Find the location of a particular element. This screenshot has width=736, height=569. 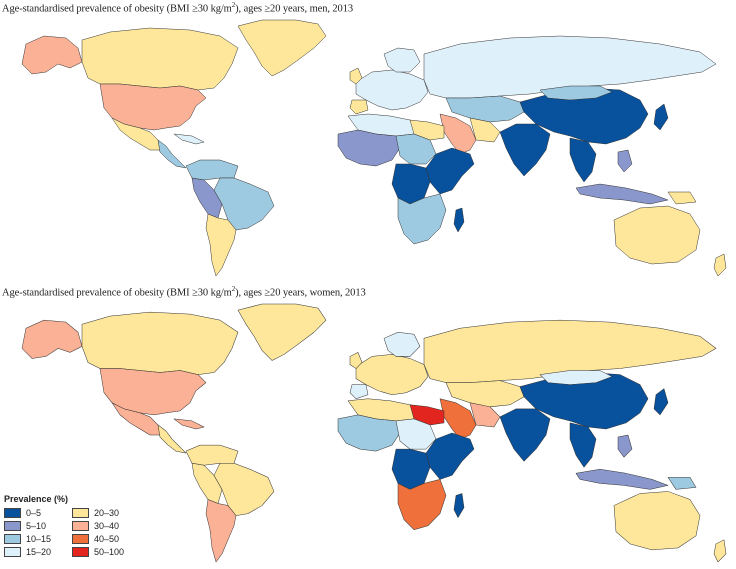

legend-label: 30–40 is located at coordinates (107, 526).